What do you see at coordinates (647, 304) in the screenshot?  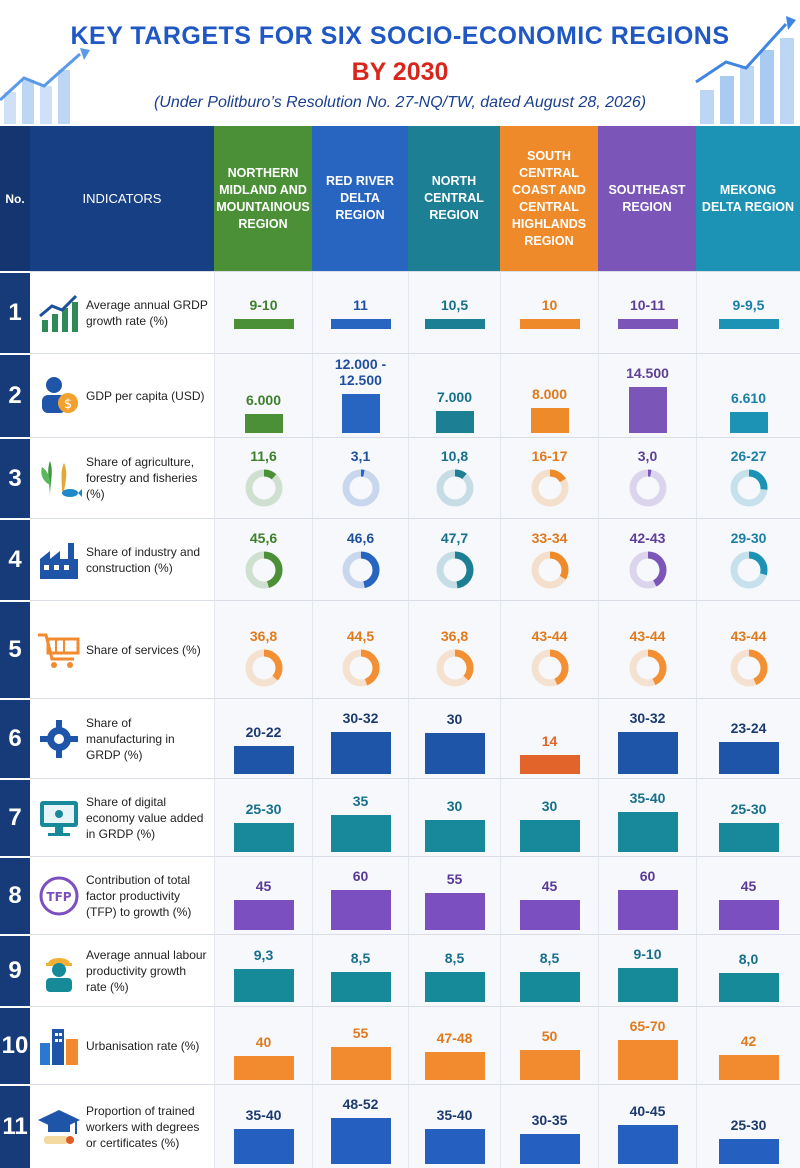 I see `value-label: 10-11` at bounding box center [647, 304].